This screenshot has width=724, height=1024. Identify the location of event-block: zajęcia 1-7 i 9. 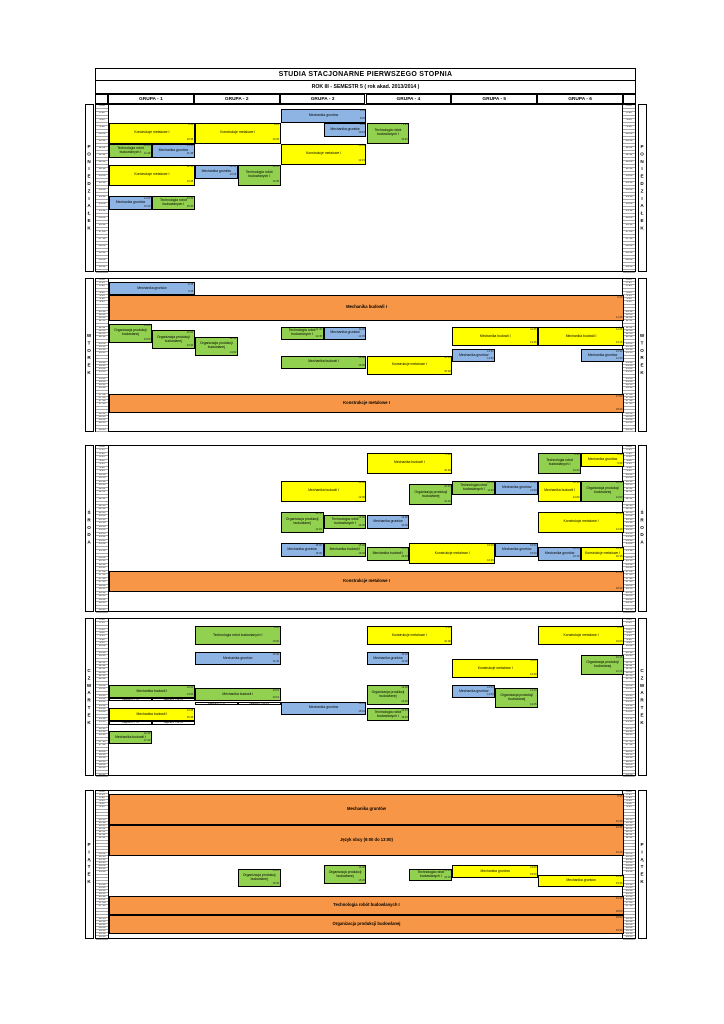
(130, 700).